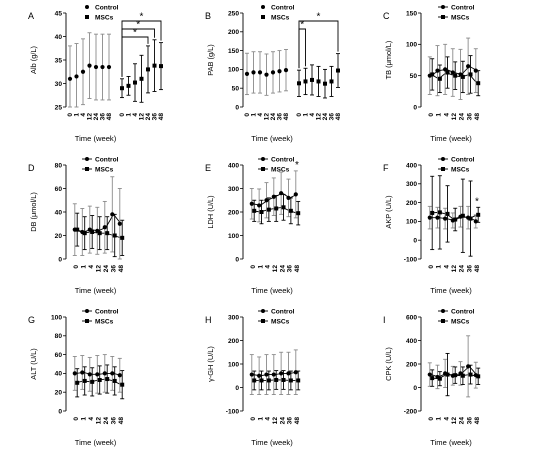 This screenshot has width=551, height=462. I want to click on y-axis-label: γ-GH (U/L), so click(210, 364).